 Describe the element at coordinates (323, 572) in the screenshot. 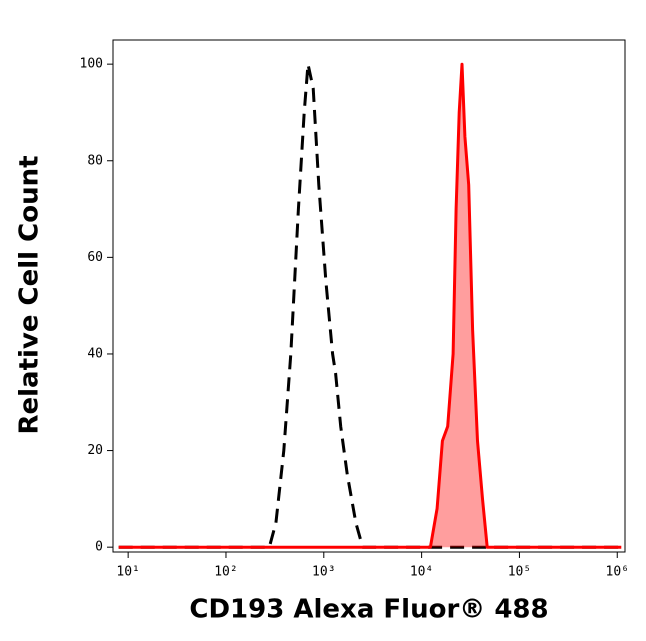

I see `x-tick-label: 10³` at that location.